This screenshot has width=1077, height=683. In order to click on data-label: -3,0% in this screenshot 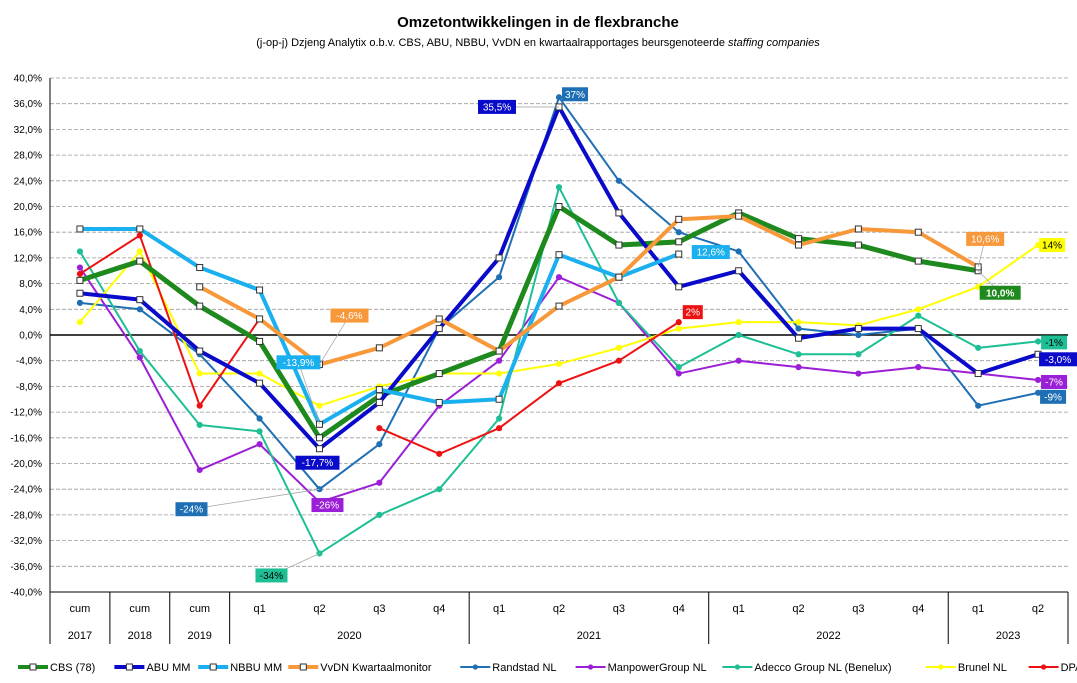, I will do `click(1058, 360)`.